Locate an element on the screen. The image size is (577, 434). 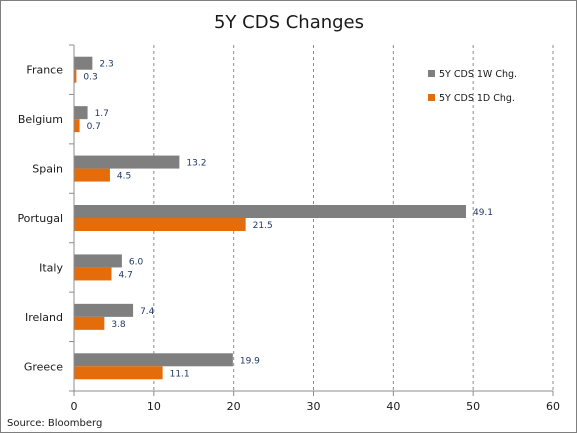
data-label-italy-series-2: 4.7 is located at coordinates (126, 275).